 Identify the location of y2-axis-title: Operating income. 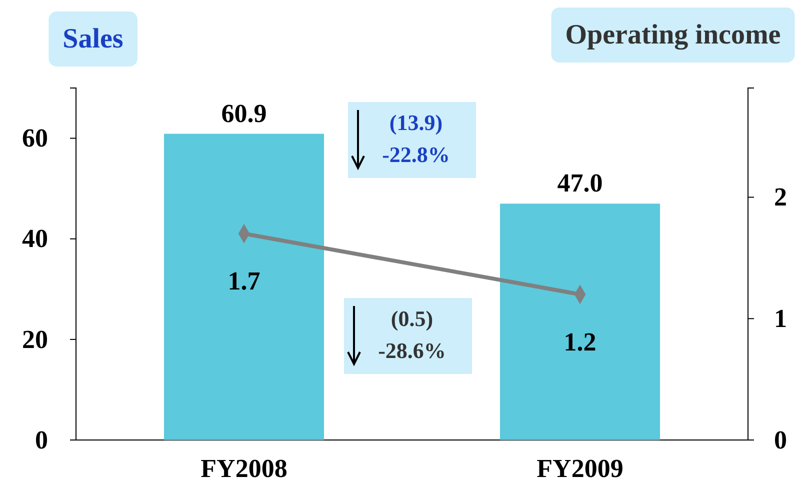
(673, 35).